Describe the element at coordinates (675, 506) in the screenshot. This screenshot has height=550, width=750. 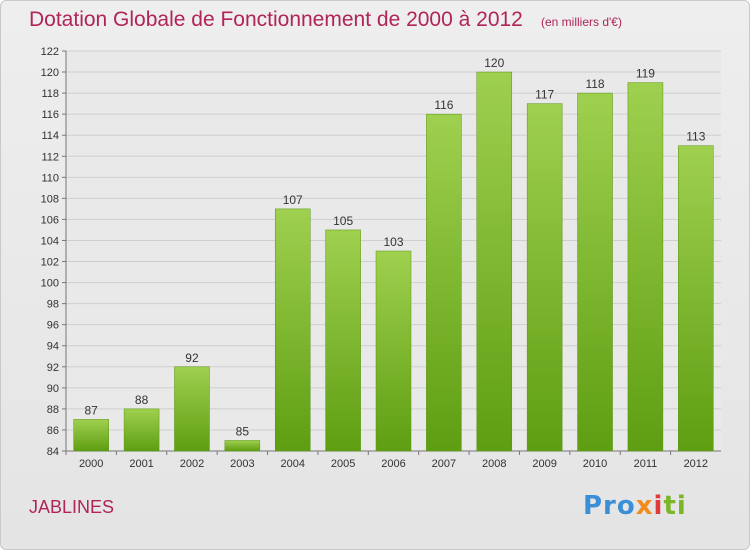
I see `logo-part-4: ti` at that location.